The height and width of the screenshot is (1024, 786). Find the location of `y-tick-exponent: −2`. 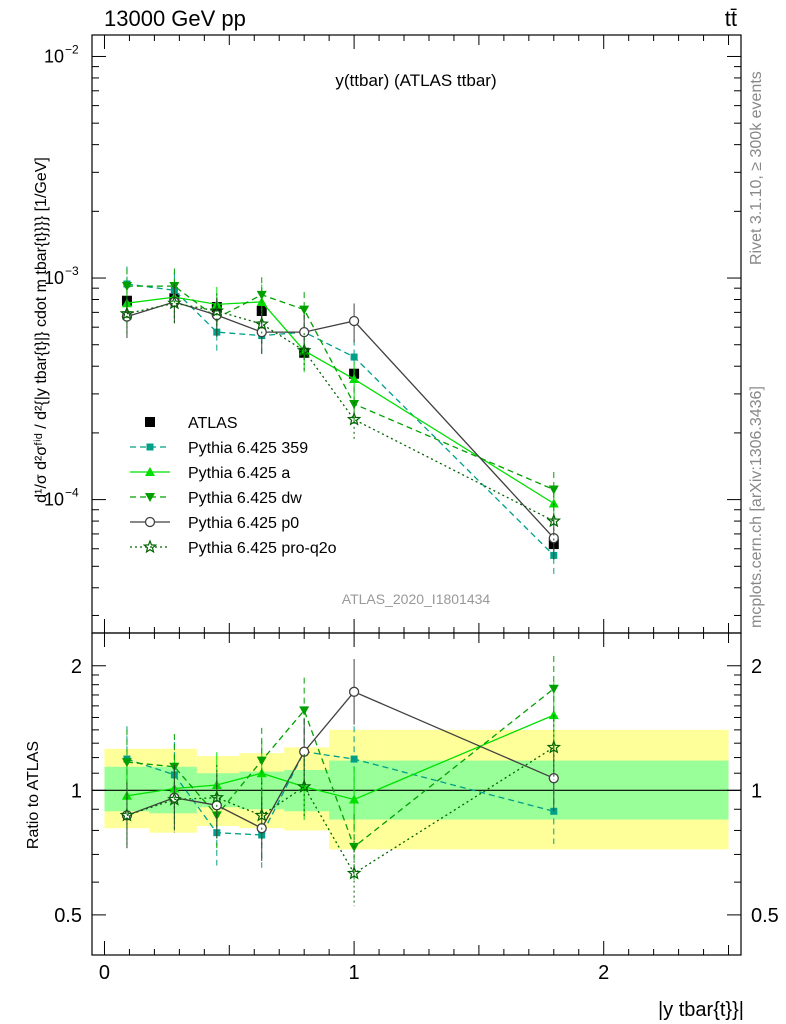

y-tick-exponent: −2 is located at coordinates (72, 49).